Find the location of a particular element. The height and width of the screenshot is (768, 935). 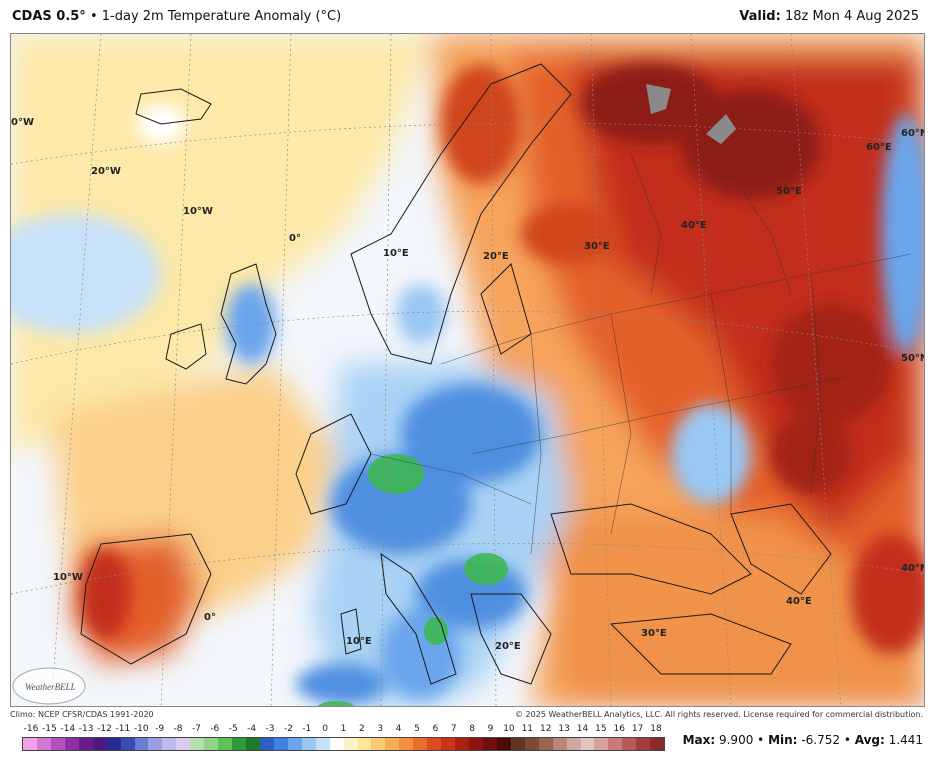

scale-tick-label: -4 is located at coordinates (252, 729).